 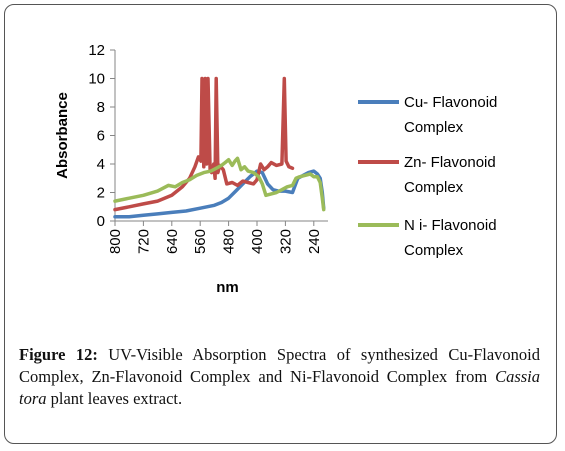 What do you see at coordinates (314, 241) in the screenshot?
I see `x-tick-label: 240` at bounding box center [314, 241].